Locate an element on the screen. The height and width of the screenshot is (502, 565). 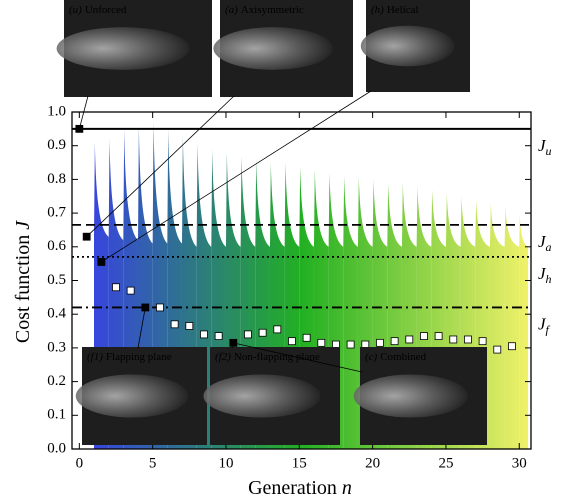
y-tick-label: 0.0 is located at coordinates (56, 448).